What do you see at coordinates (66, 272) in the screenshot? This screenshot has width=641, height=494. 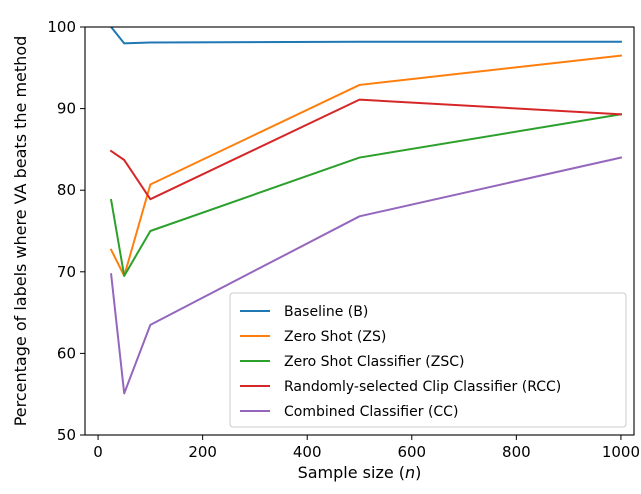 I see `y-tick-label: 70` at bounding box center [66, 272].